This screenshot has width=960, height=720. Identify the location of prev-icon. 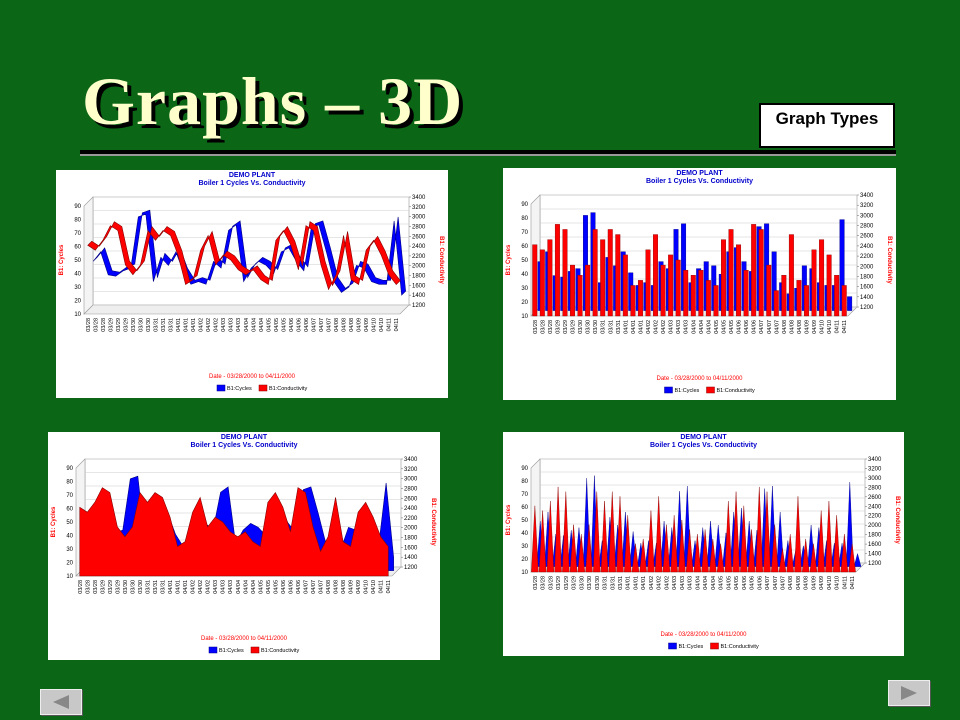
(61, 702).